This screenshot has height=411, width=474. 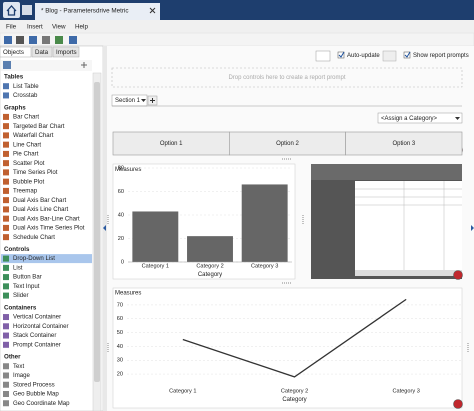 What do you see at coordinates (408, 273) in the screenshot?
I see `crosstab-scrollbar` at bounding box center [408, 273].